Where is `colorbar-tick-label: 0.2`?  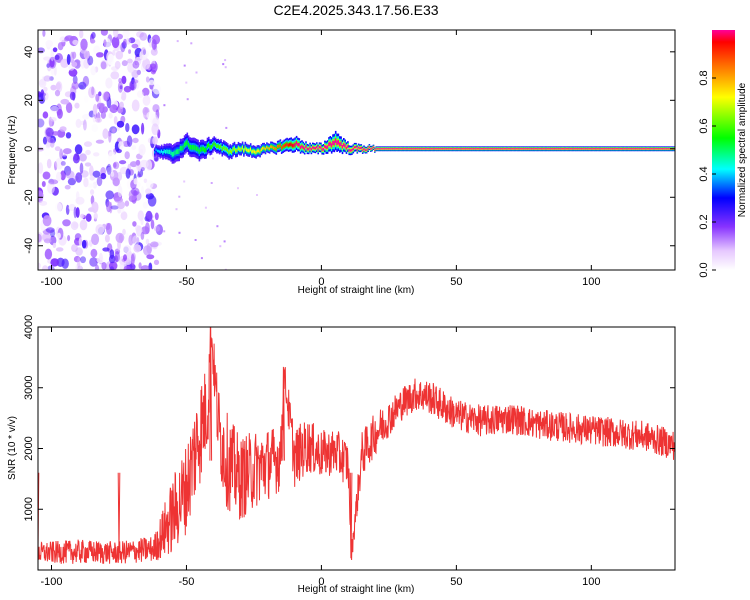
colorbar-tick-label: 0.2 is located at coordinates (704, 221).